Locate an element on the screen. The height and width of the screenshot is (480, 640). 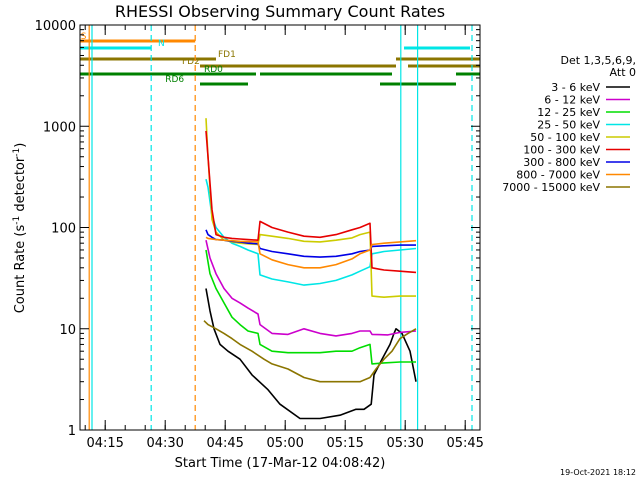
flag-label-rd6: RD6 is located at coordinates (174, 80).